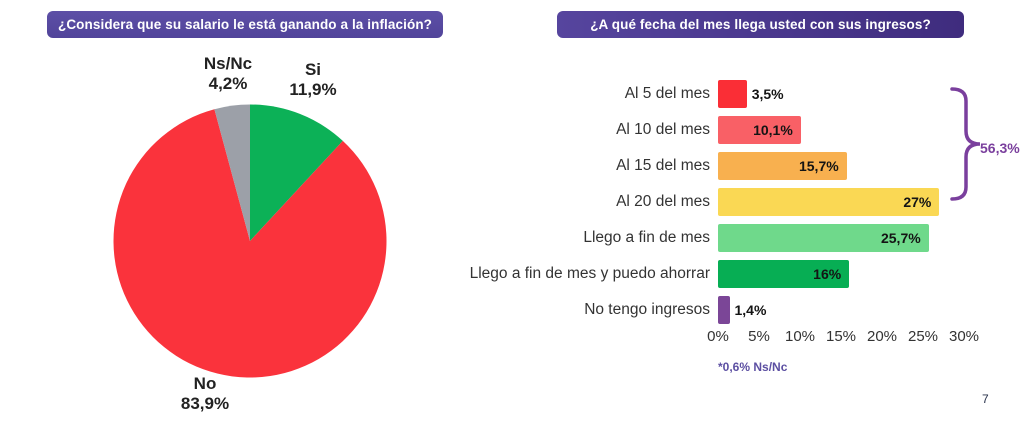  Describe the element at coordinates (228, 63) in the screenshot. I see `pie-label-nsnc-name: Ns/Nc` at that location.